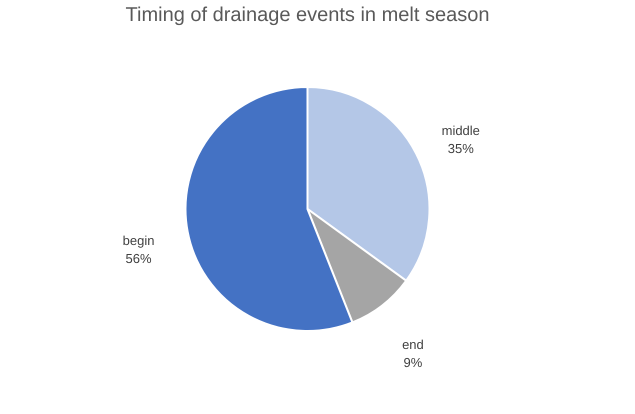 The height and width of the screenshot is (414, 635). Describe the element at coordinates (308, 15) in the screenshot. I see `chart-title: Timing of drainage events in melt season` at that location.